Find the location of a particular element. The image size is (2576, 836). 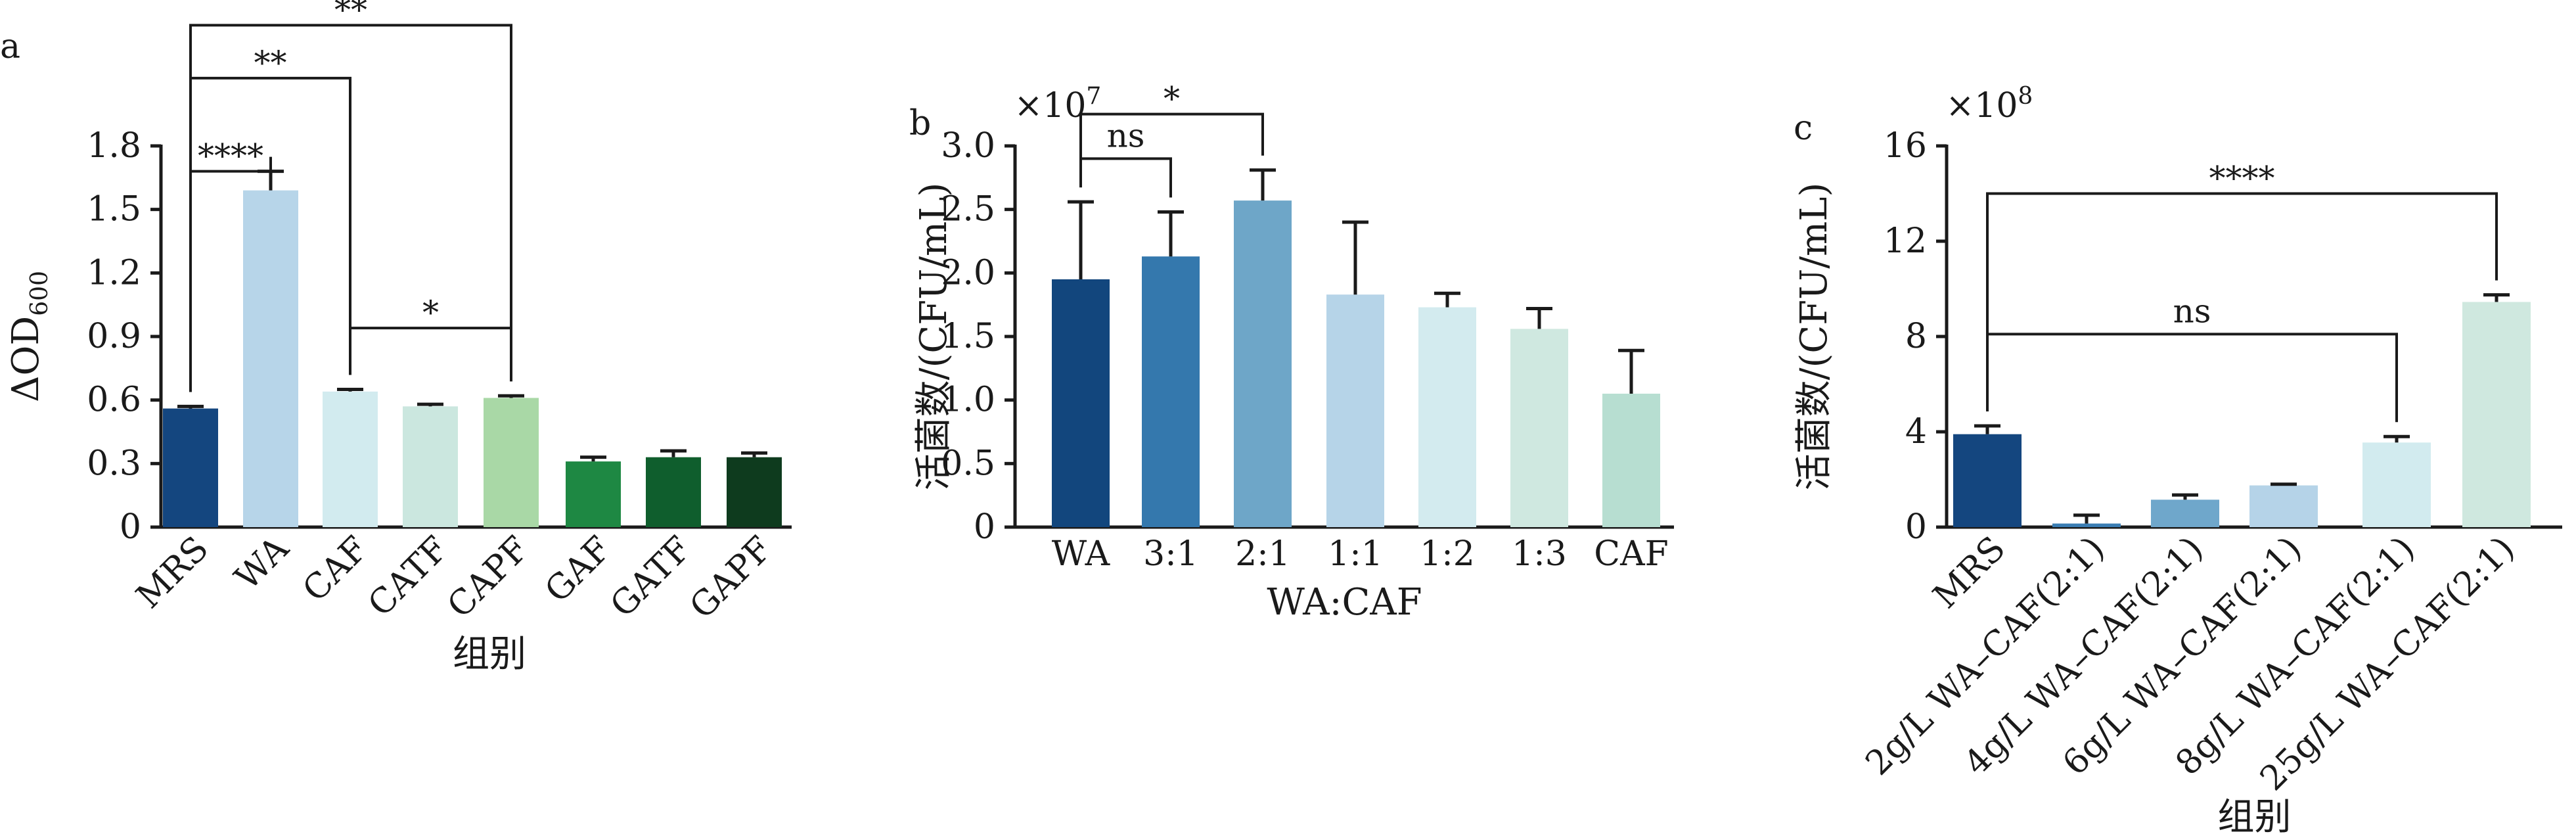

x-tick-label: 3:1 is located at coordinates (1170, 554).